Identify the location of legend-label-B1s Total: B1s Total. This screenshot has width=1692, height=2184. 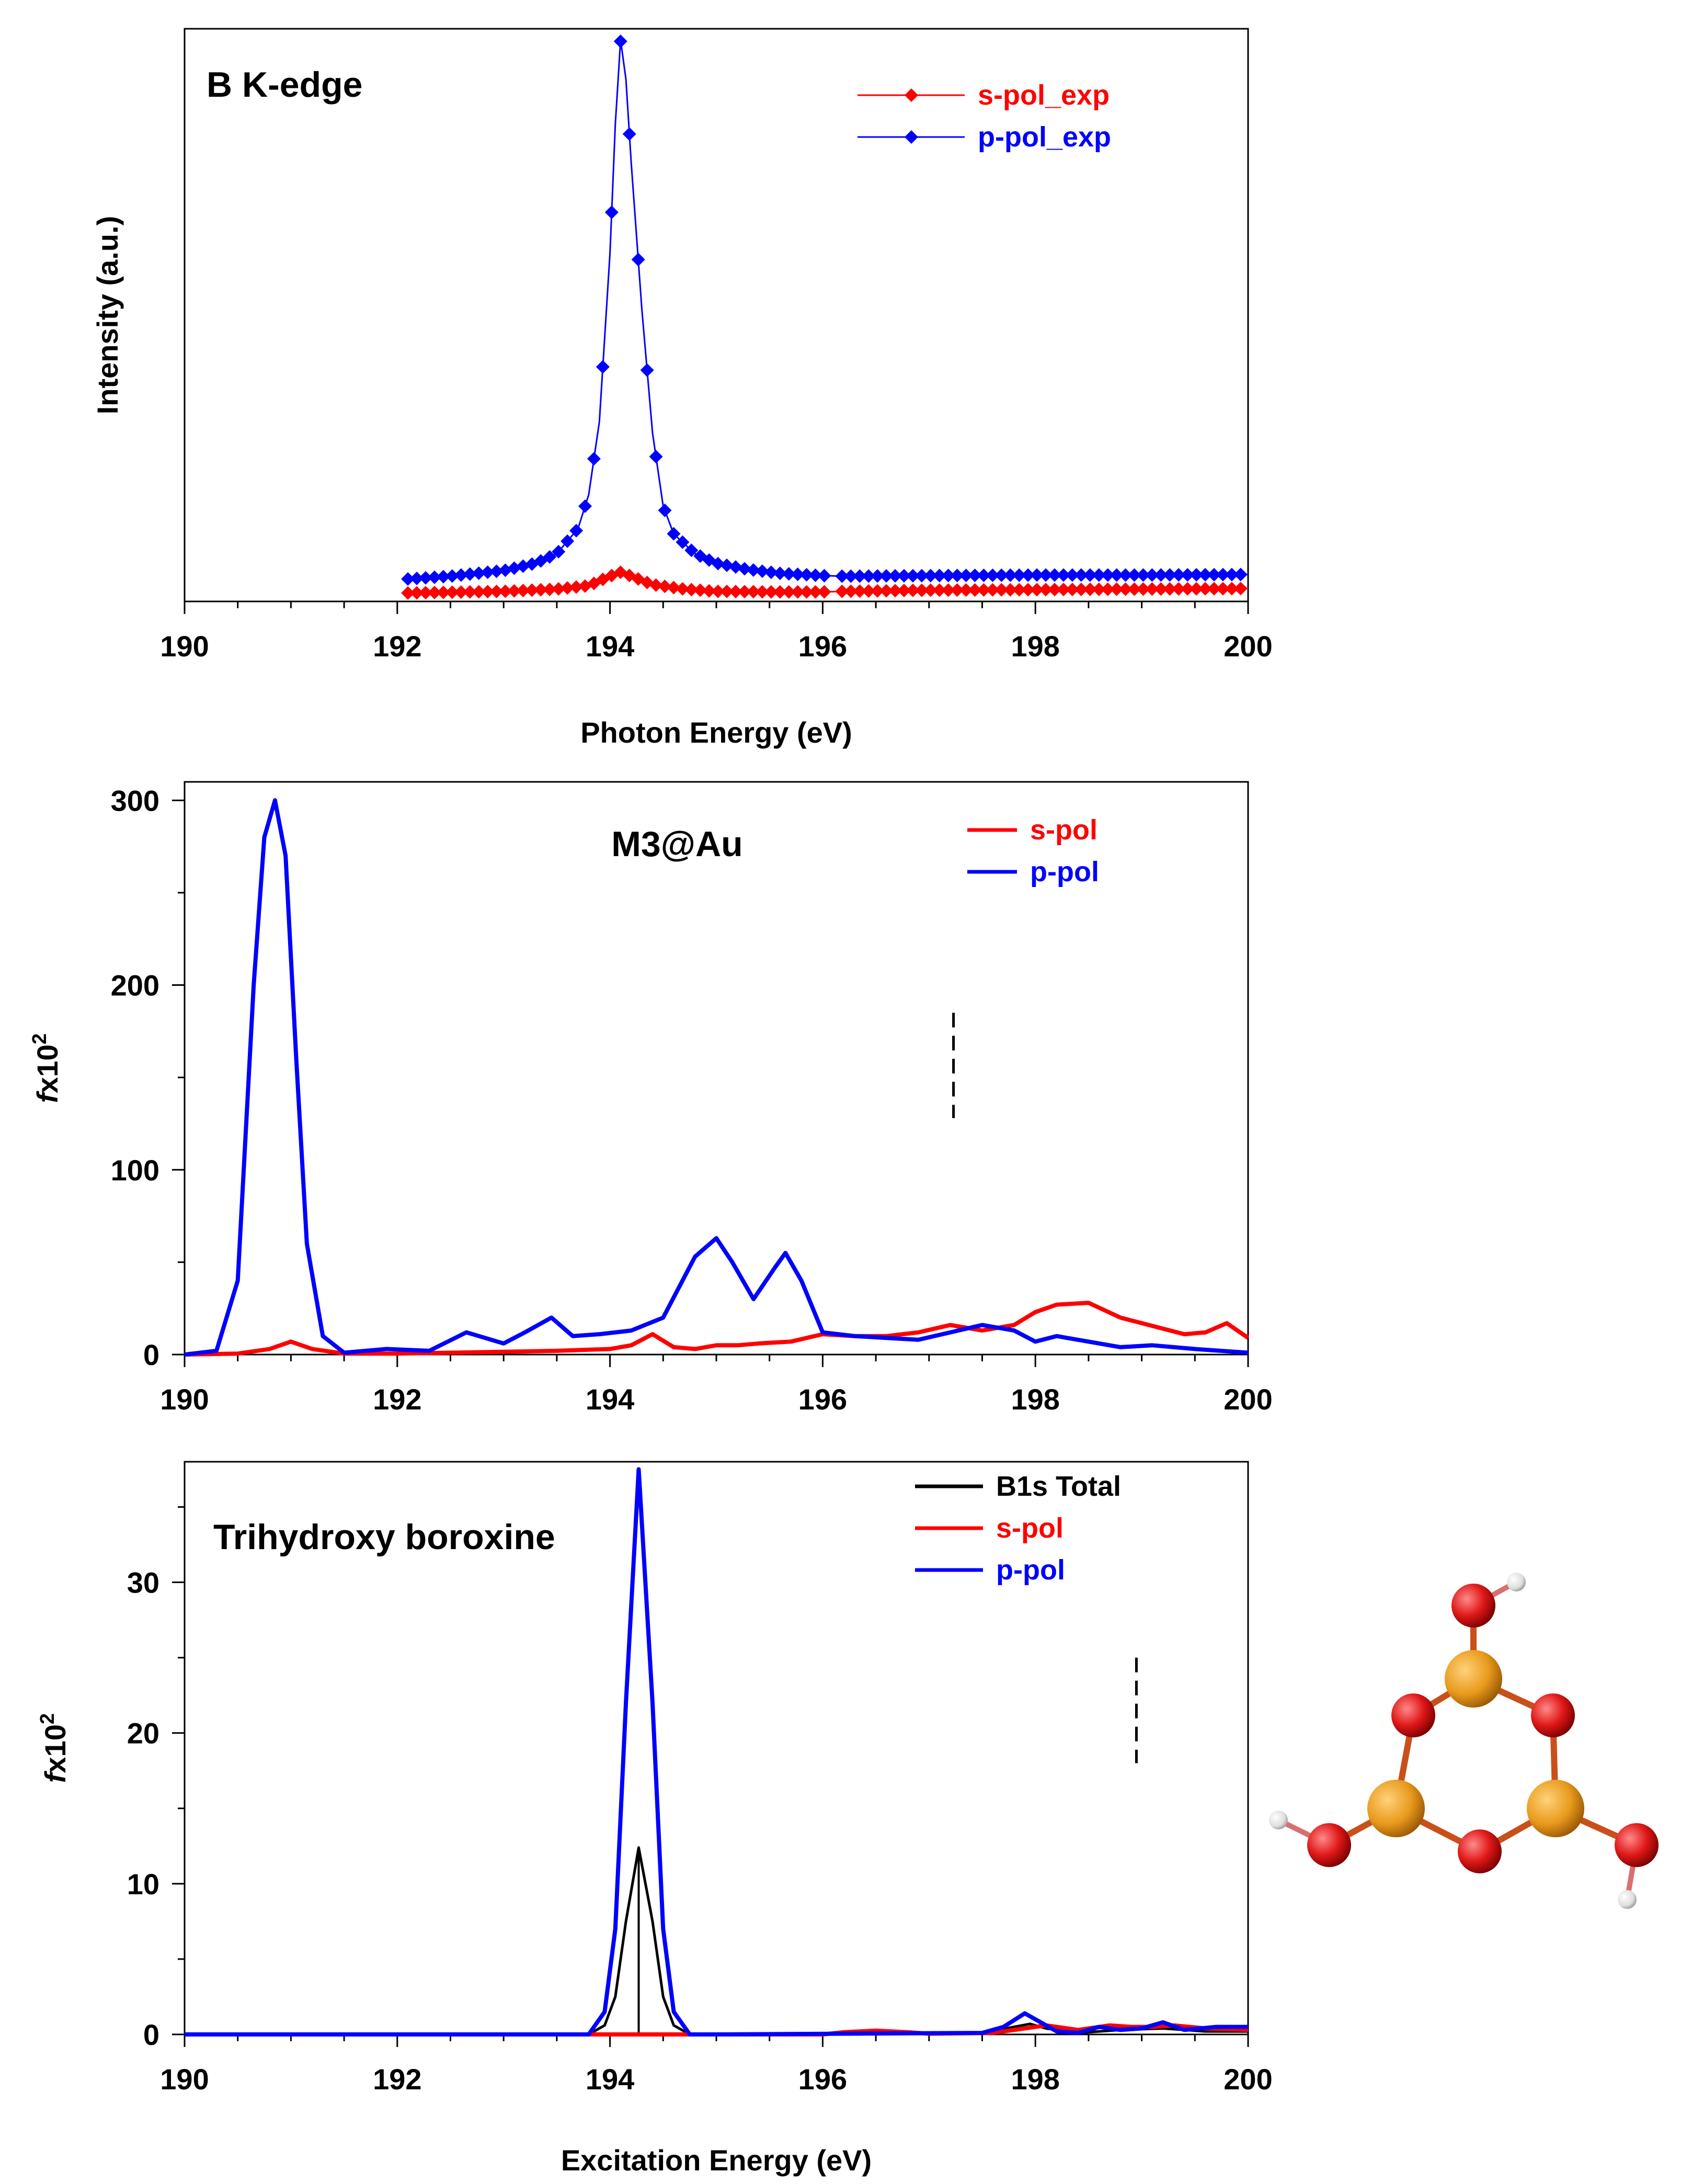
(1058, 1486).